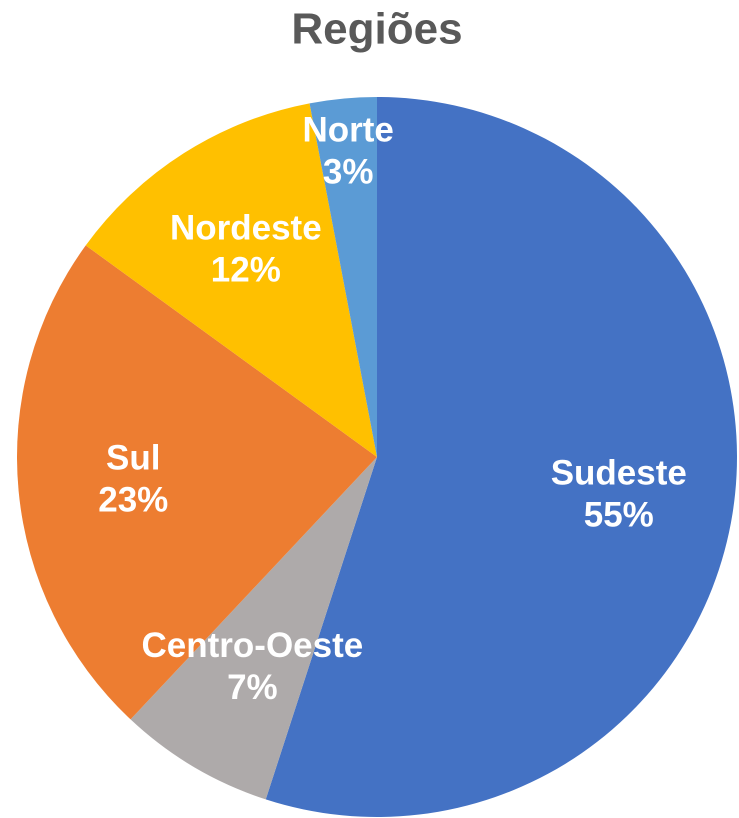 The height and width of the screenshot is (818, 739). What do you see at coordinates (133, 457) in the screenshot?
I see `slice-label: Sul` at bounding box center [133, 457].